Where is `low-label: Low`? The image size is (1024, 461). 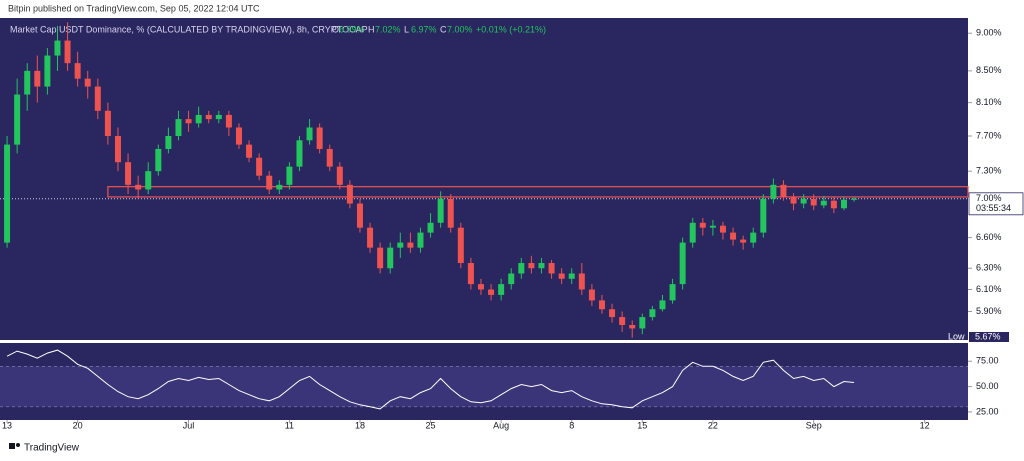 low-label: Low is located at coordinates (956, 336).